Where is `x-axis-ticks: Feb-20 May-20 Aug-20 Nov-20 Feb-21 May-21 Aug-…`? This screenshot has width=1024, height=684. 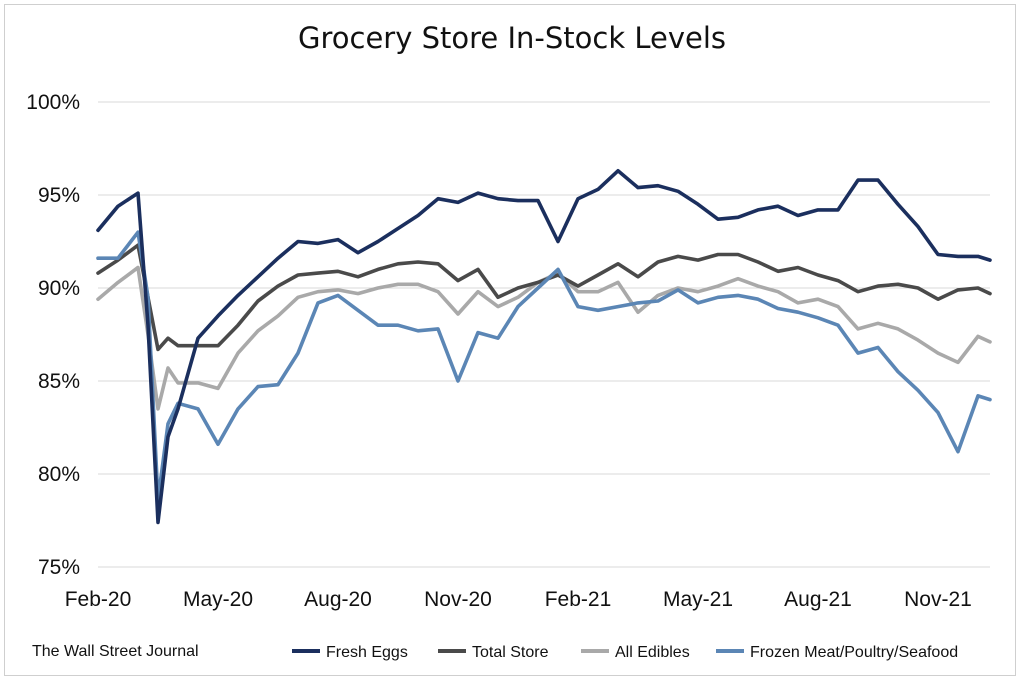
x-axis-ticks: Feb-20 May-20 Aug-20 Nov-20 Feb-21 May-21 Aug-… is located at coordinates (518, 599).